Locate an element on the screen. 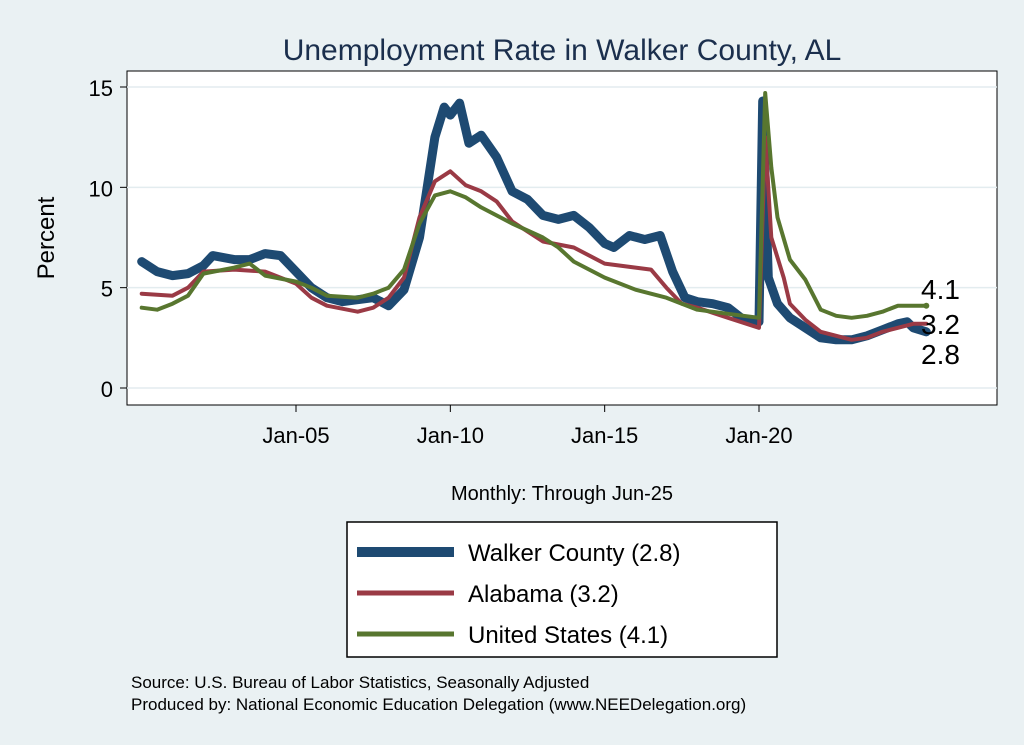  x-axis-label: Monthly: Through Jun-25 is located at coordinates (562, 494).